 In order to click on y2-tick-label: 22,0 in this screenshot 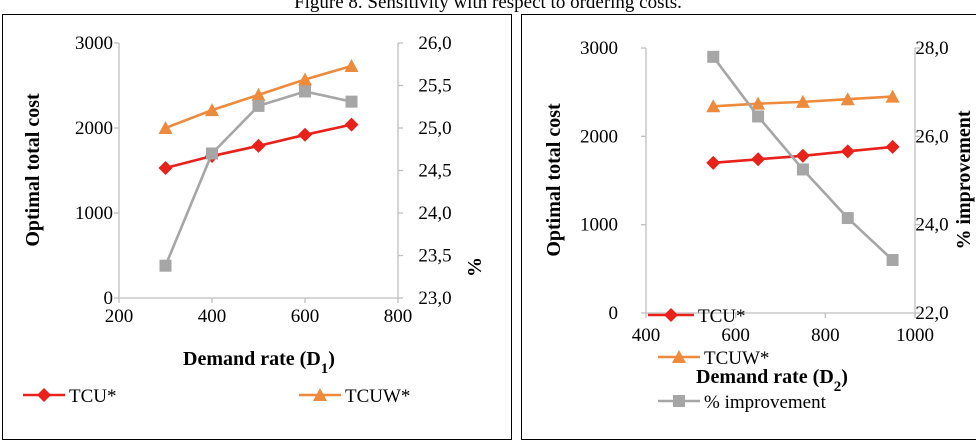, I will do `click(931, 313)`.